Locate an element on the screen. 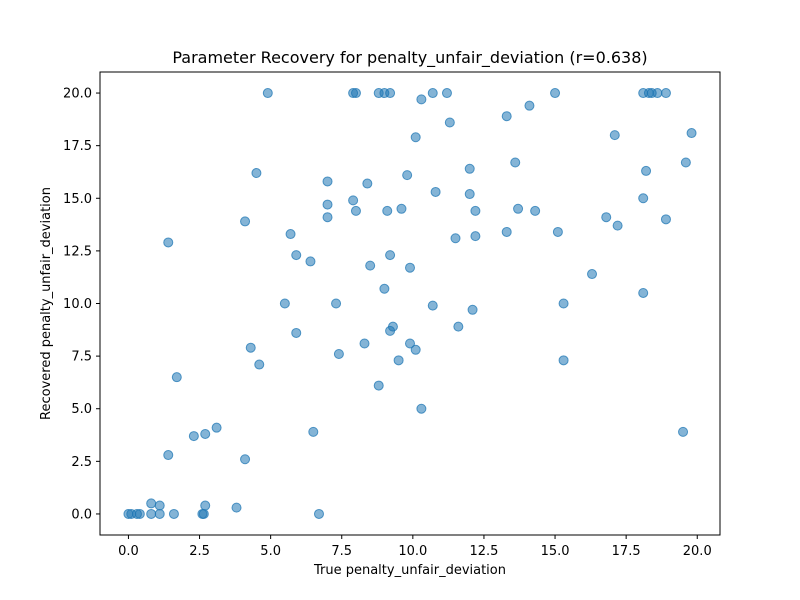 This screenshot has height=600, width=800. y-tick-label: 12.5 is located at coordinates (77, 251).